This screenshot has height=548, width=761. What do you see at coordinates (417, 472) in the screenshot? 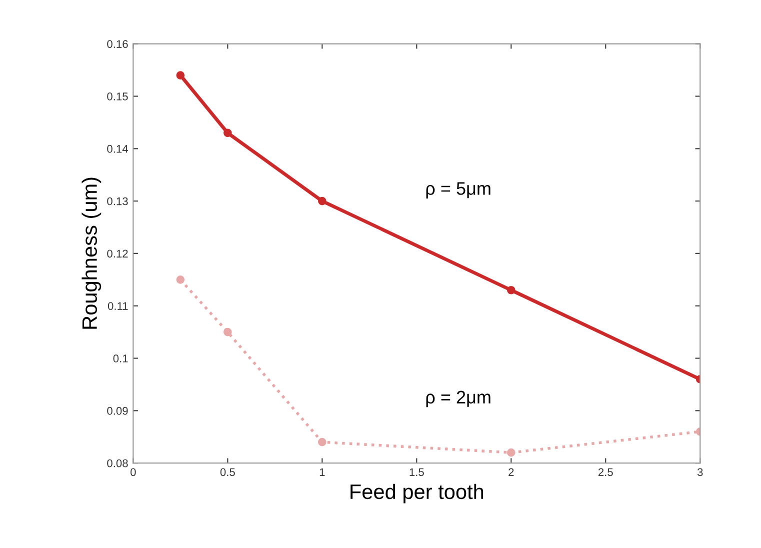
I see `x-tick-label: 1.5` at bounding box center [417, 472].